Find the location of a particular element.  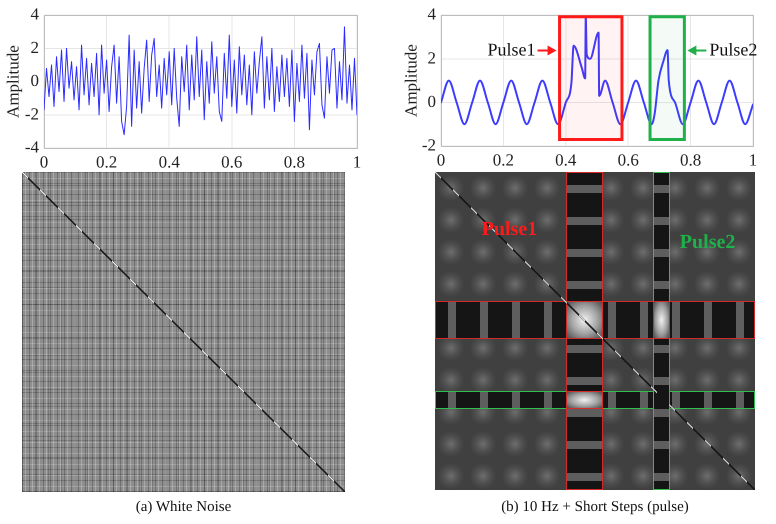

band-label: Pulse2 is located at coordinates (733, 49).